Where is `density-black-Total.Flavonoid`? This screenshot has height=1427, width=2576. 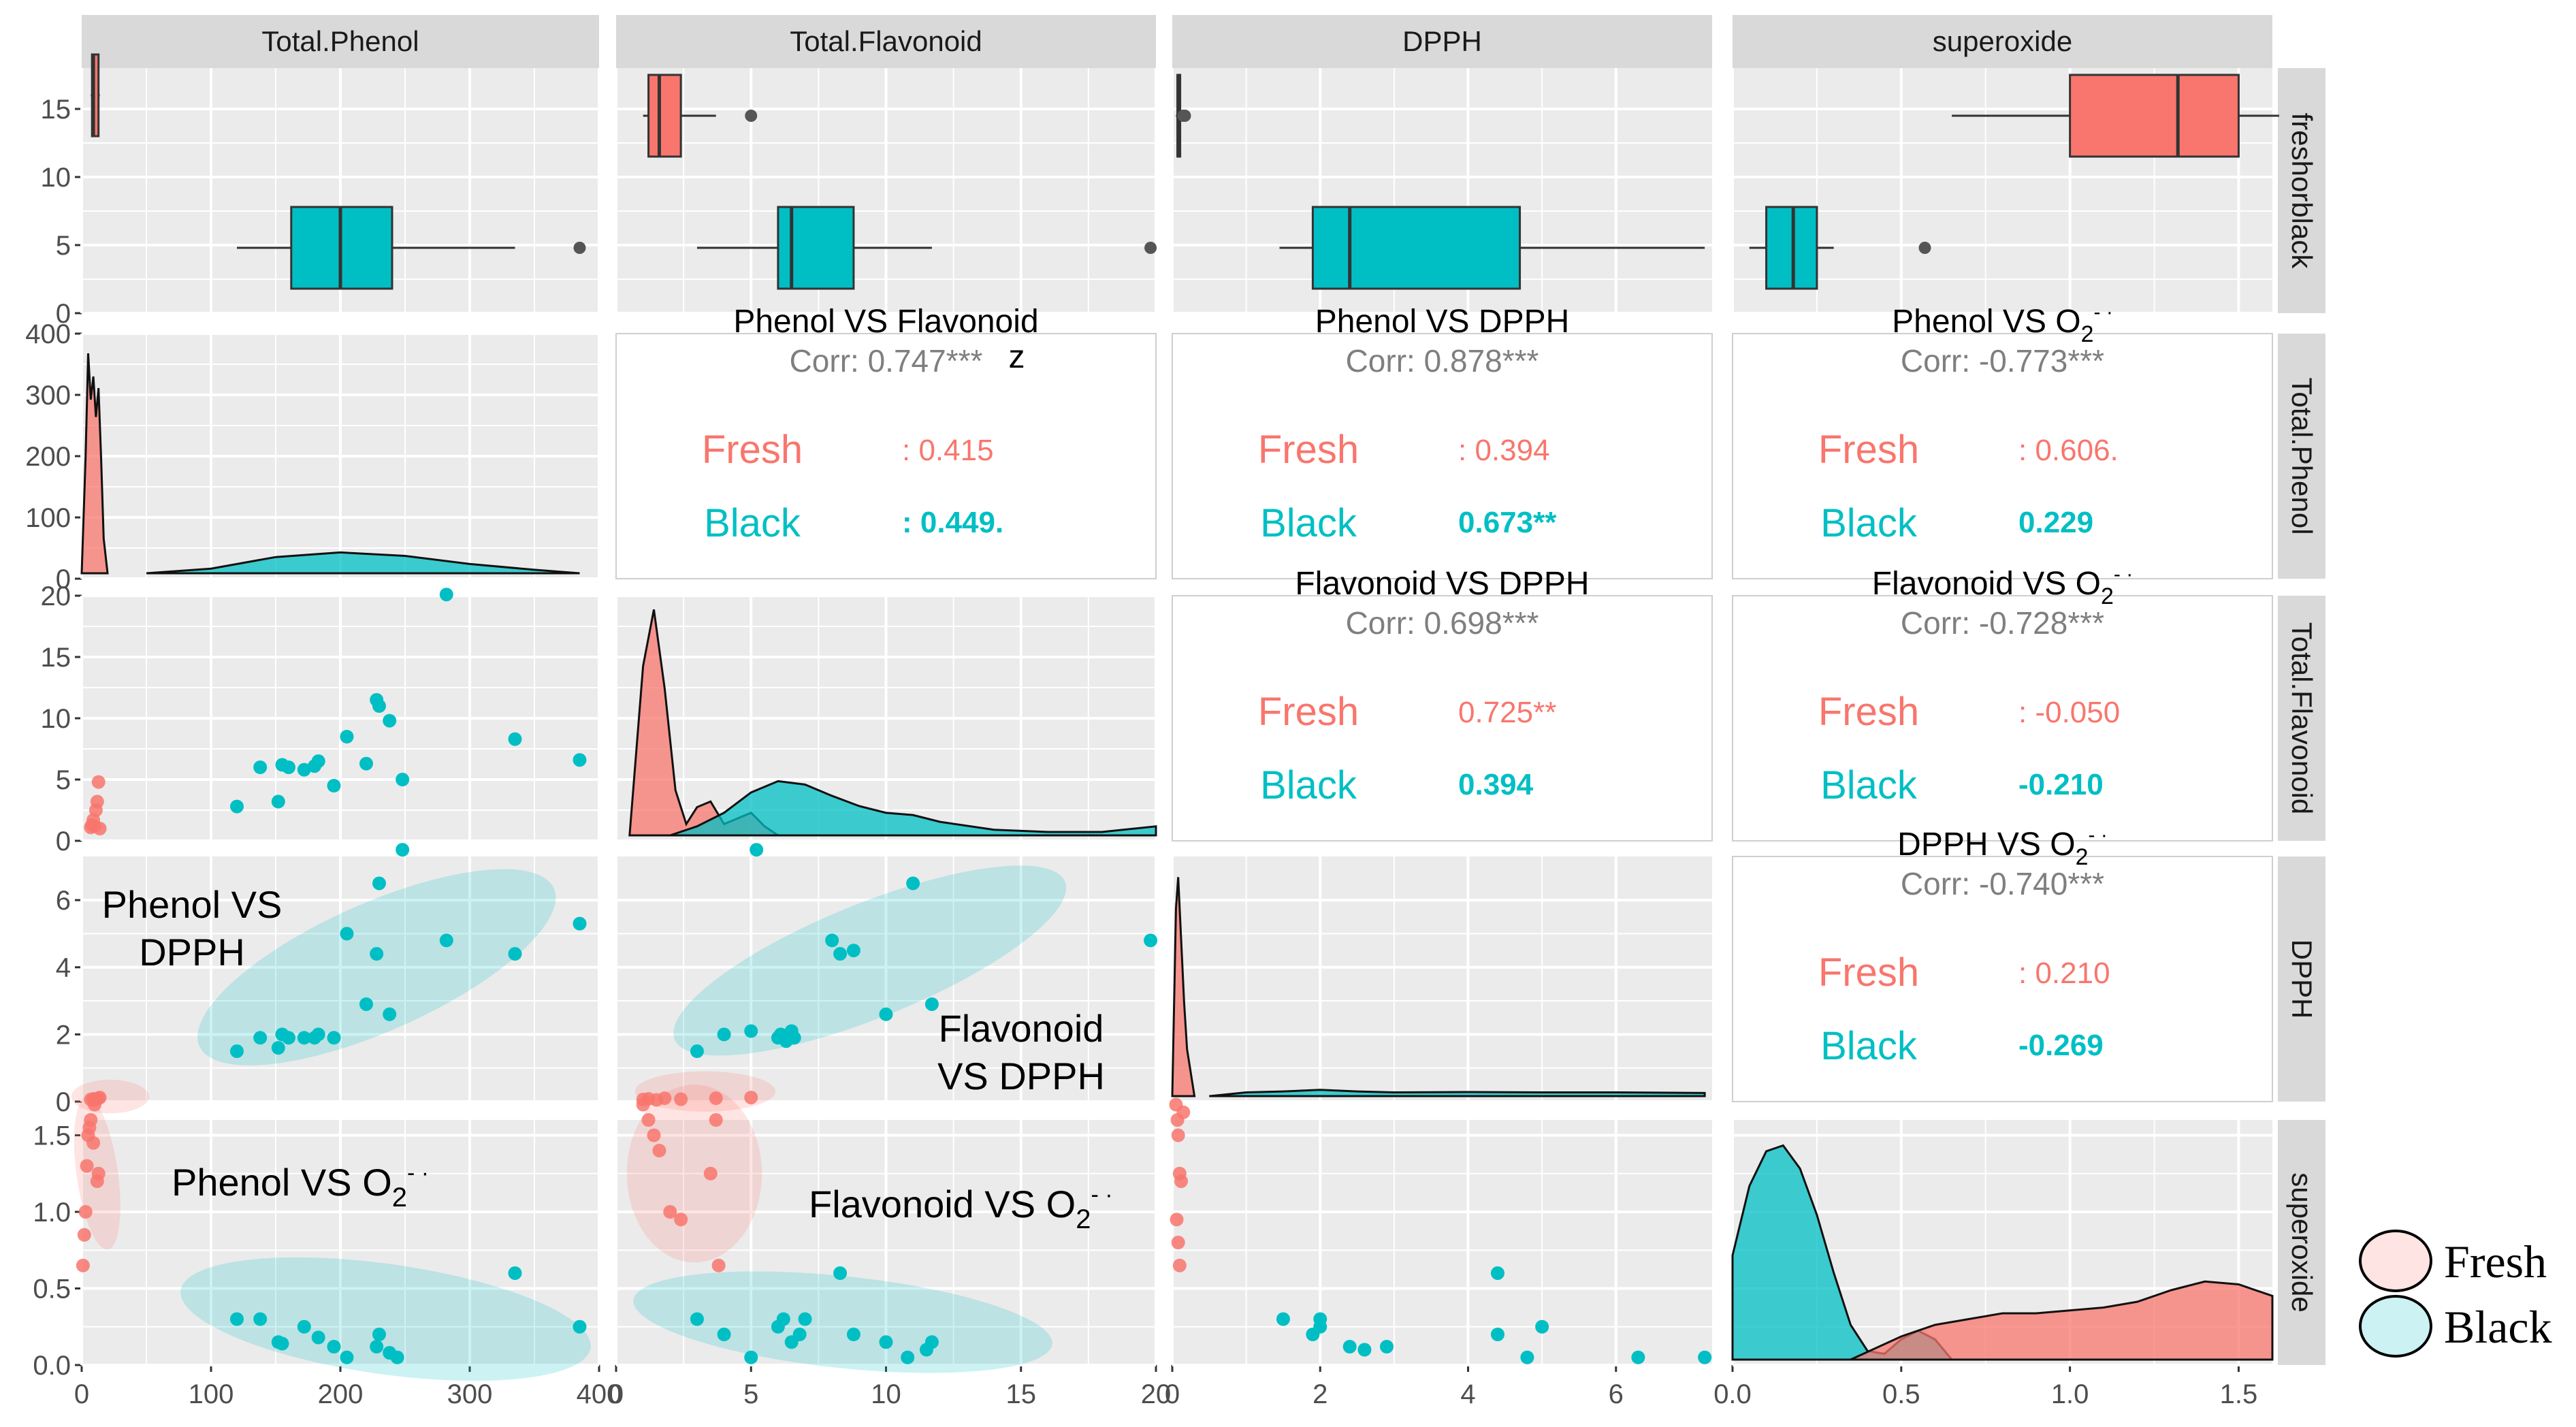
density-black-Total.Flavonoid is located at coordinates (913, 809).